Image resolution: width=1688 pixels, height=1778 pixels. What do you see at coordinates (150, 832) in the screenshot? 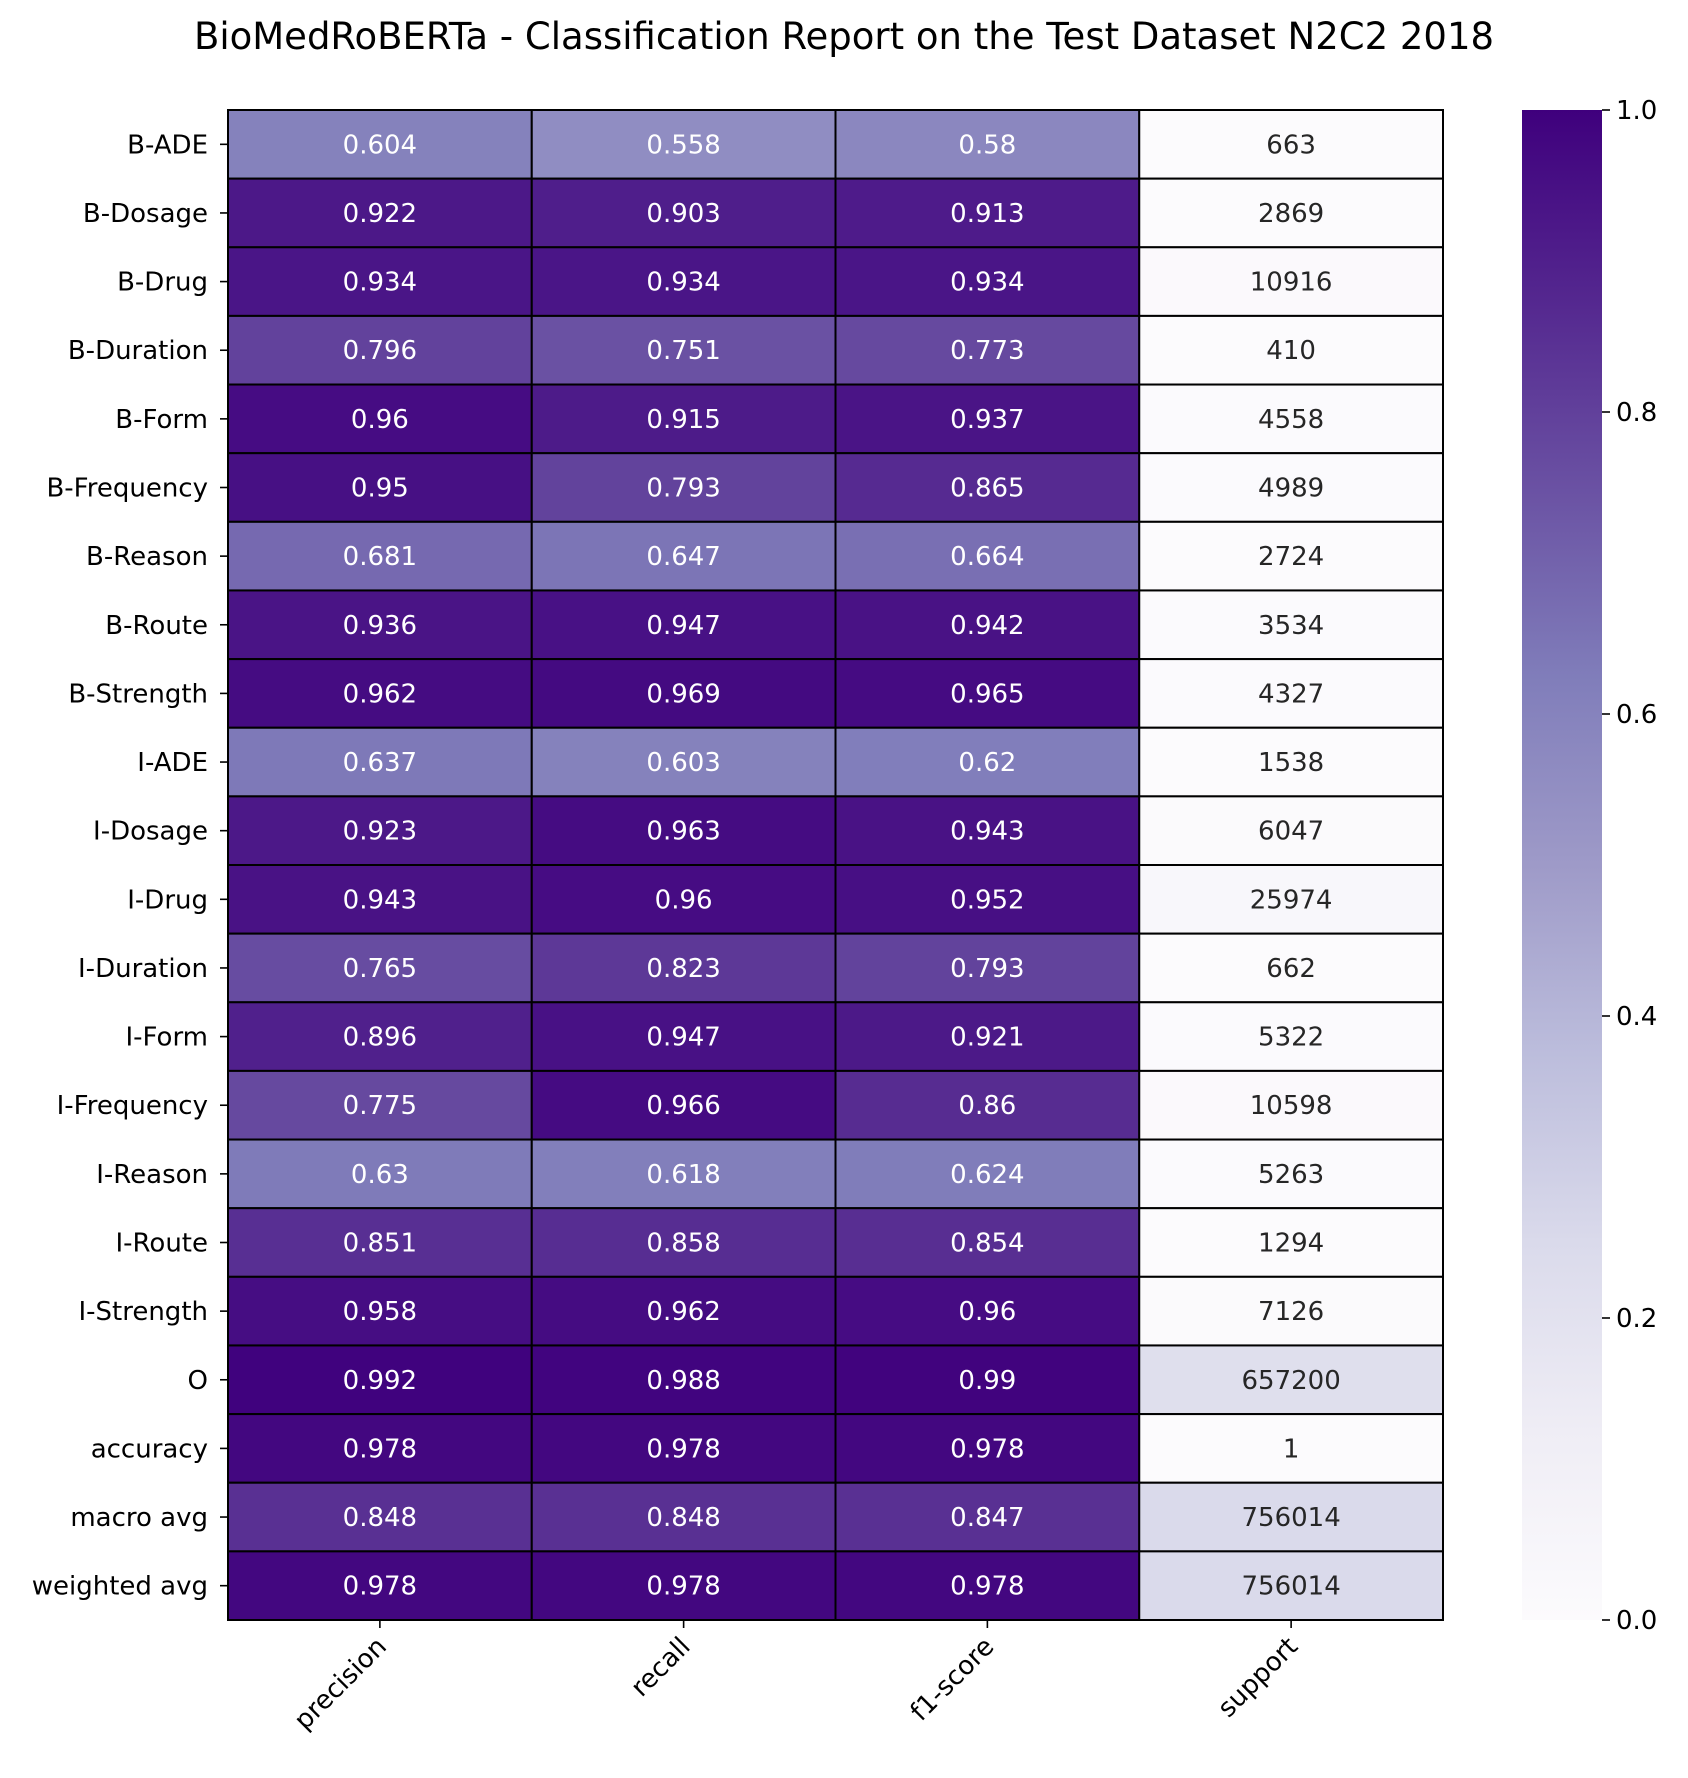
I see `row-label: I-Dosage` at bounding box center [150, 832].